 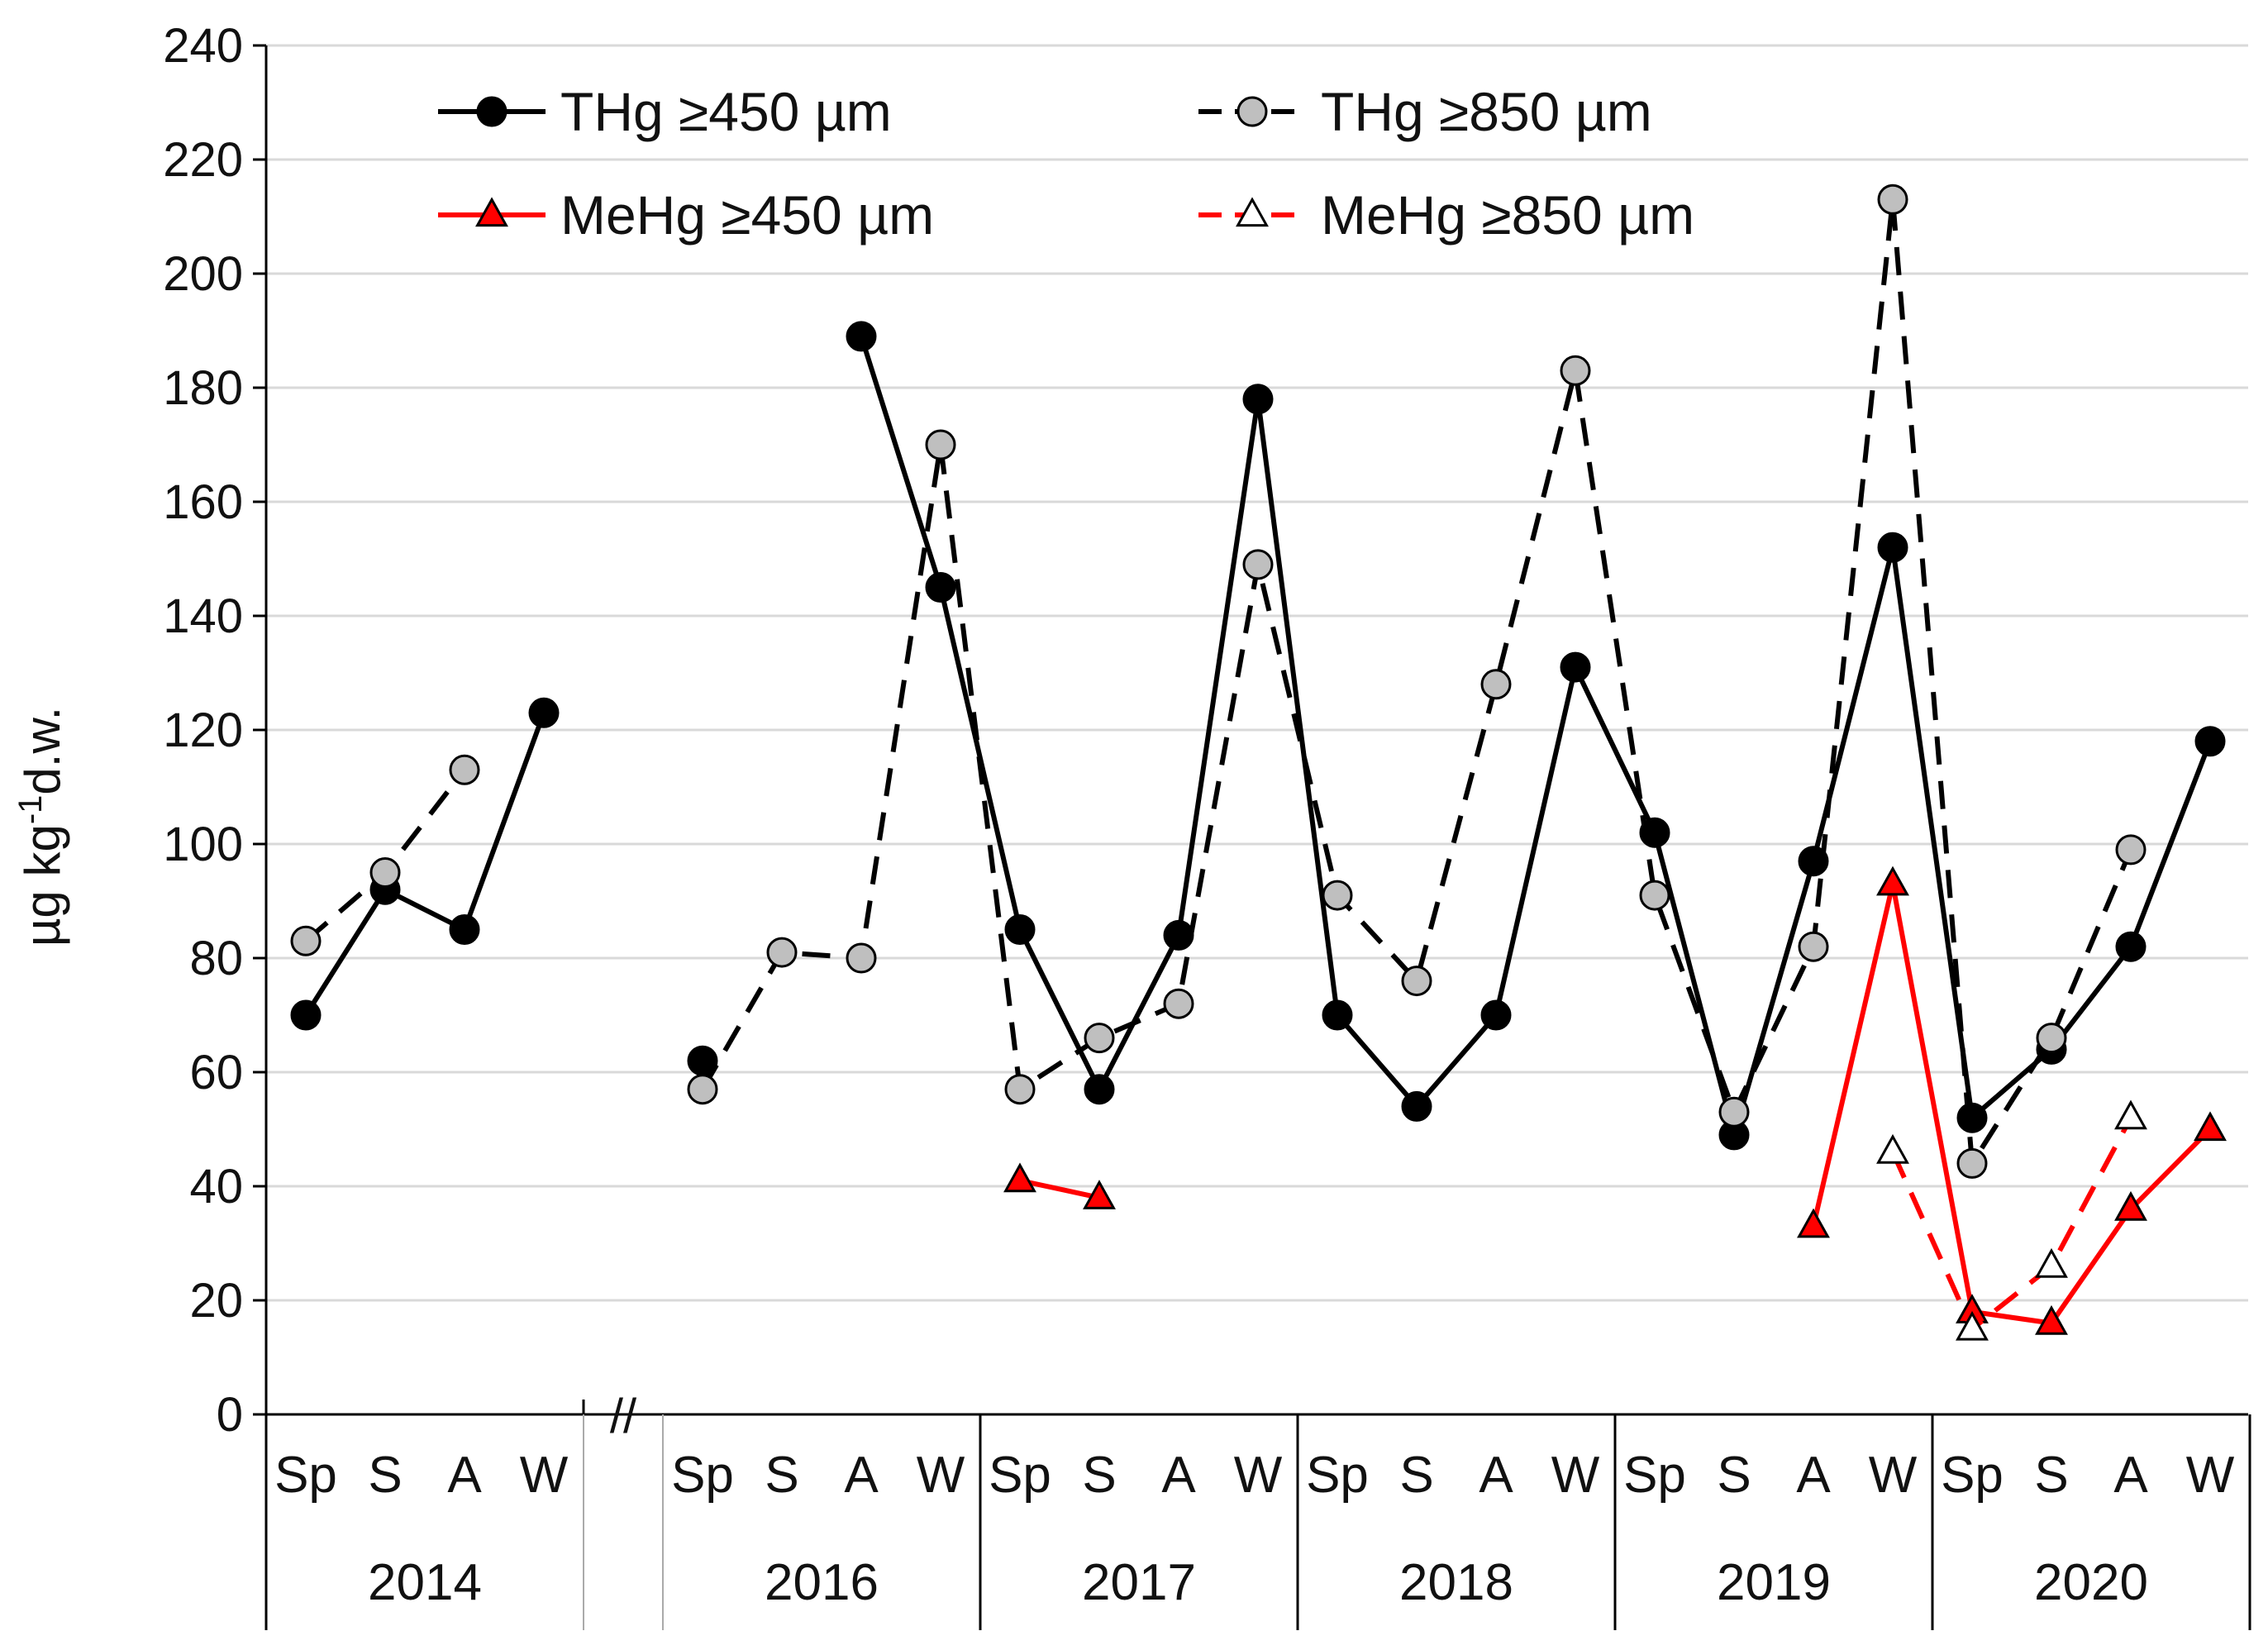 I want to click on legend-label: MeHg ≥850 µm, so click(x=1507, y=215).